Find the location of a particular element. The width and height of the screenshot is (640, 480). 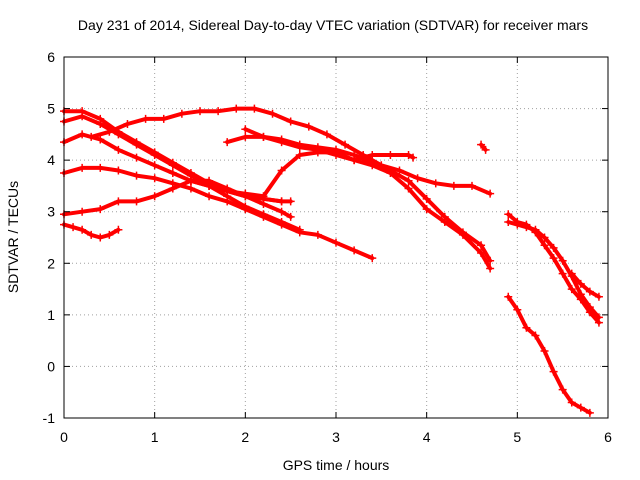

x-axis-label: GPS time / hours is located at coordinates (336, 465).